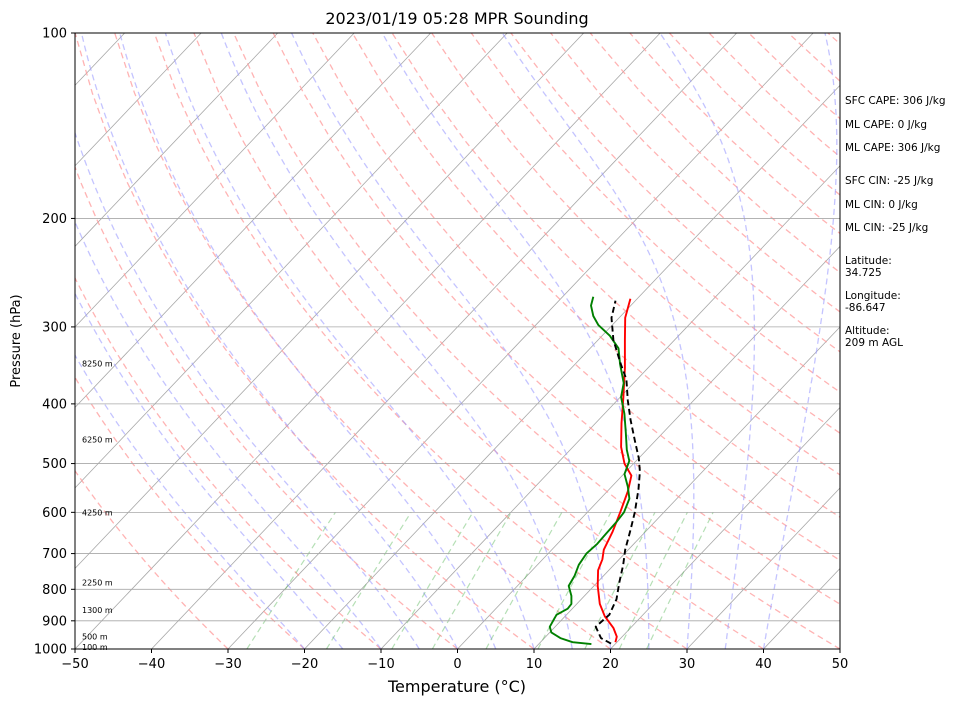  What do you see at coordinates (874, 337) in the screenshot?
I see `altitude: Altitude: 209 m AGL` at bounding box center [874, 337].